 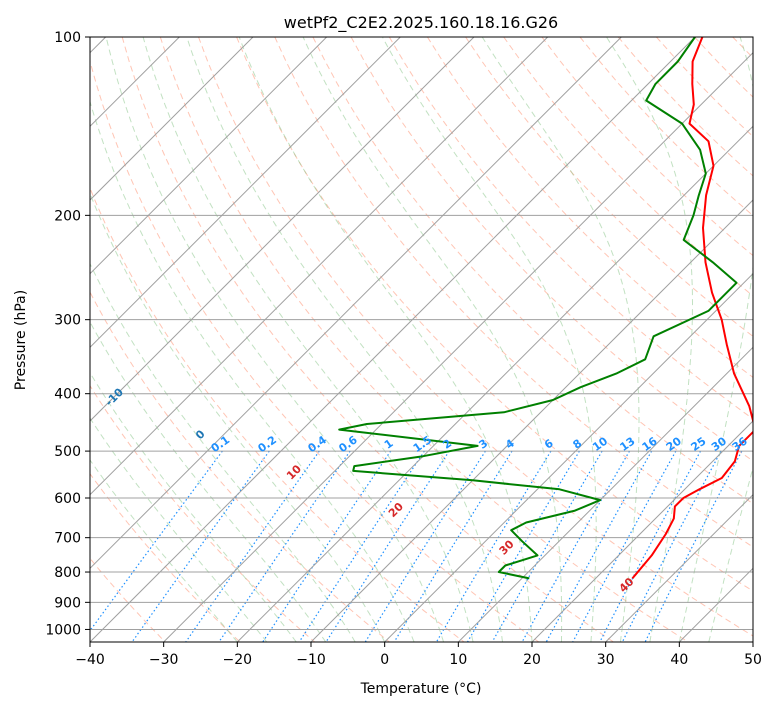 I want to click on x-axis-ticks: −40 −30 −20 −10 0 10 20 30 40 50, so click(x=418, y=655).